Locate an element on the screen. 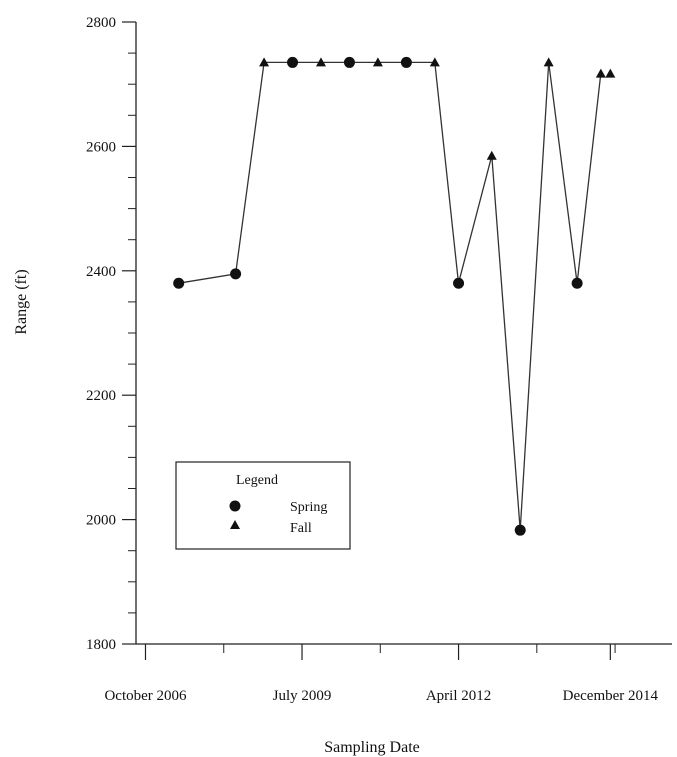 The width and height of the screenshot is (677, 757). y-tick-label: 1800 is located at coordinates (101, 645).